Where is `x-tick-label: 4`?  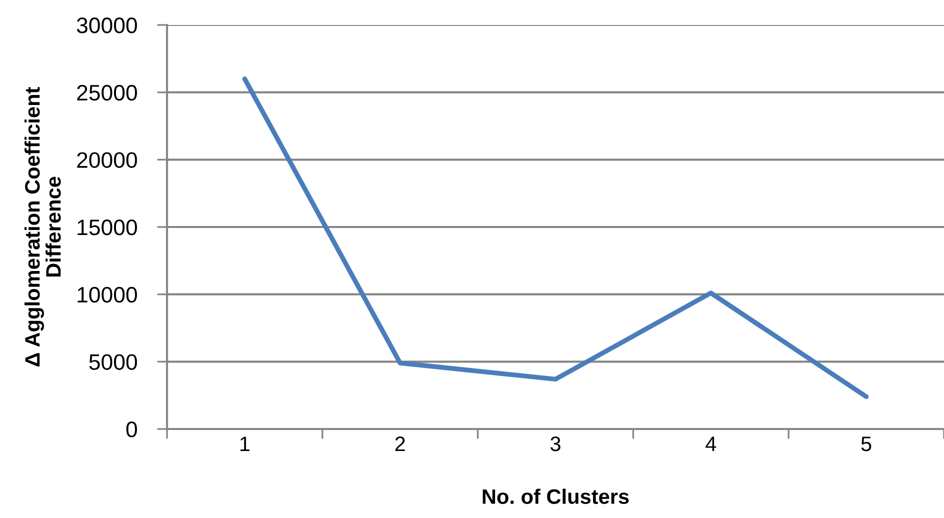 x-tick-label: 4 is located at coordinates (711, 444).